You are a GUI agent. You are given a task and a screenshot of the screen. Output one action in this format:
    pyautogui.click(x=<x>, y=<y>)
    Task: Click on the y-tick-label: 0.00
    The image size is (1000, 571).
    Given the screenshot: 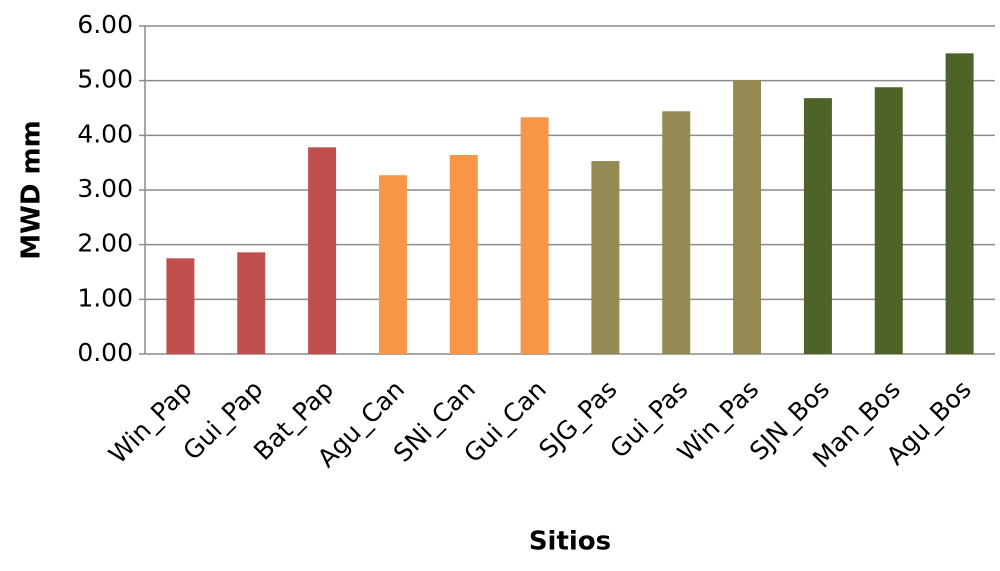 What is the action you would take?
    pyautogui.click(x=105, y=352)
    